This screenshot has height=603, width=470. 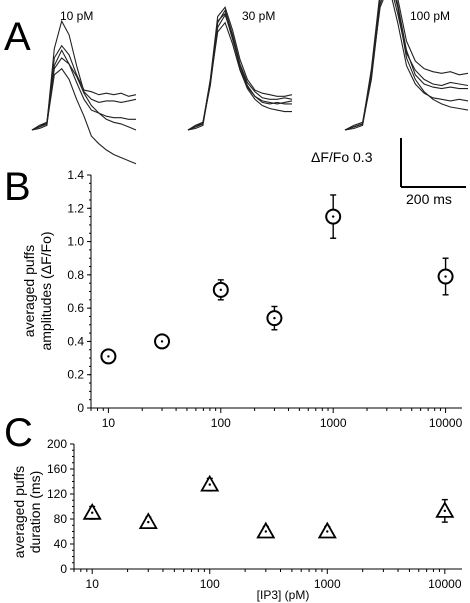 What do you see at coordinates (388, 172) in the screenshot?
I see `scale-bar: ΔF/Fo 0.3 200 ms` at bounding box center [388, 172].